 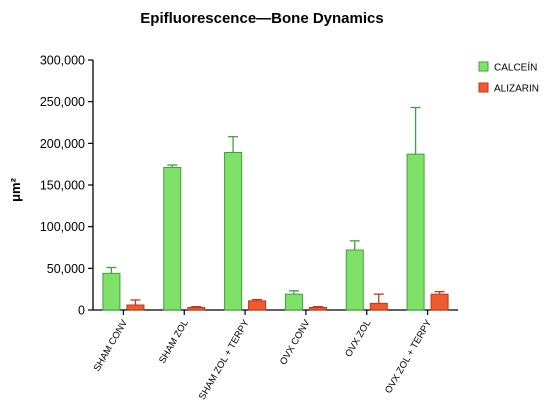 I want to click on y-tick-label: 300,000, so click(x=62, y=61).